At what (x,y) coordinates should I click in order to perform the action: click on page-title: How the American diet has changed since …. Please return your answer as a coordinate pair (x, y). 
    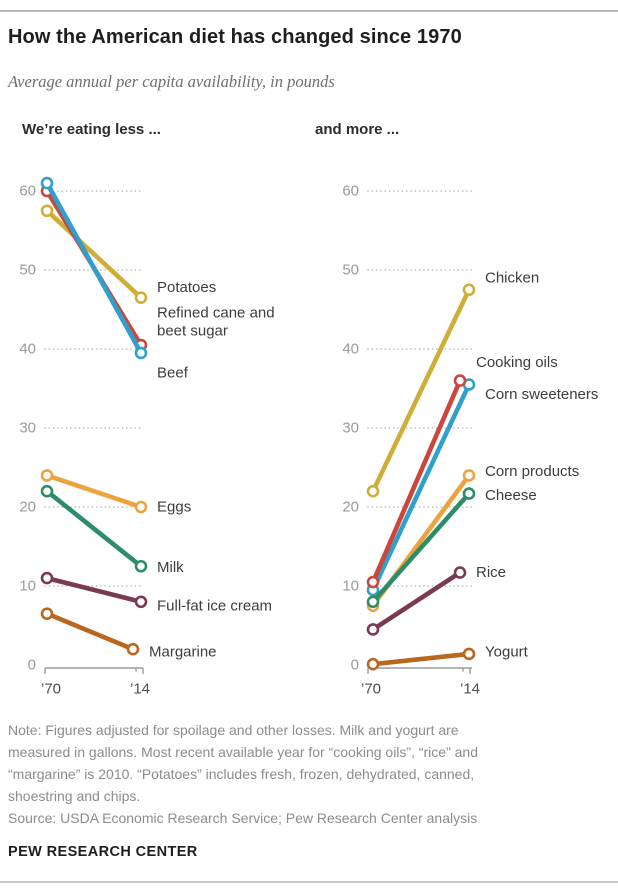
    Looking at the image, I should click on (235, 37).